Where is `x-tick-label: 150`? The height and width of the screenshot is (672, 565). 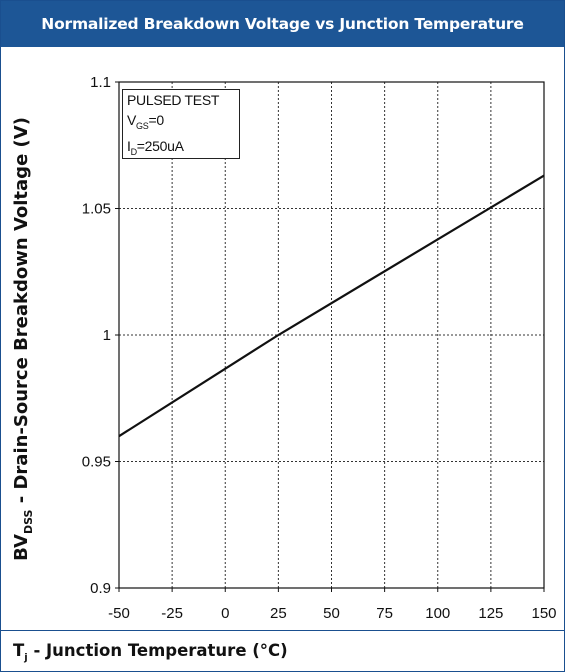 x-tick-label: 150 is located at coordinates (543, 613).